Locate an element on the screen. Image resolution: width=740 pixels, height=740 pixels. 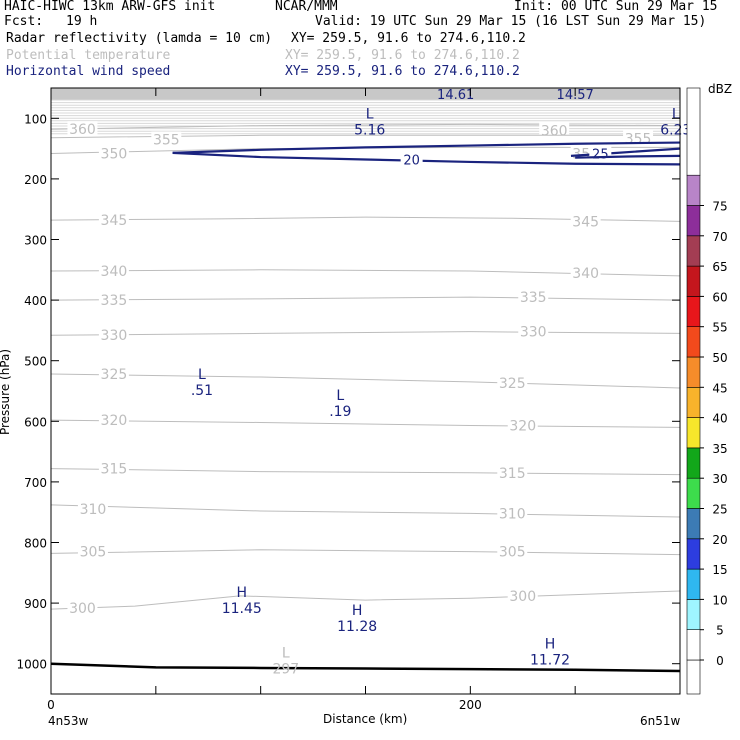
colorbar-label: 75 is located at coordinates (719, 207).